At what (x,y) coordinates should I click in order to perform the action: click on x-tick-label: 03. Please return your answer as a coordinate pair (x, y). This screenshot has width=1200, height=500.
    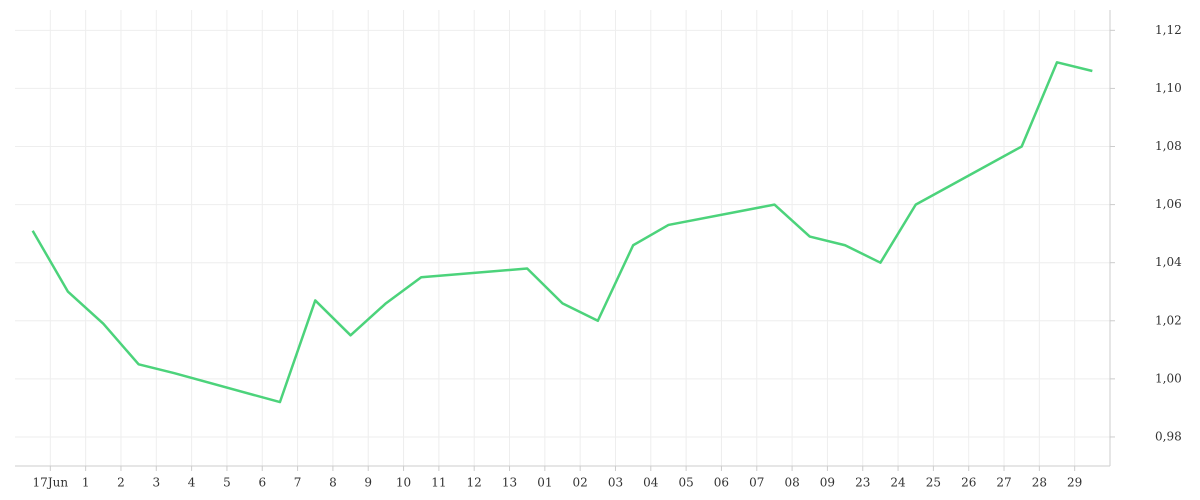
    Looking at the image, I should click on (615, 483).